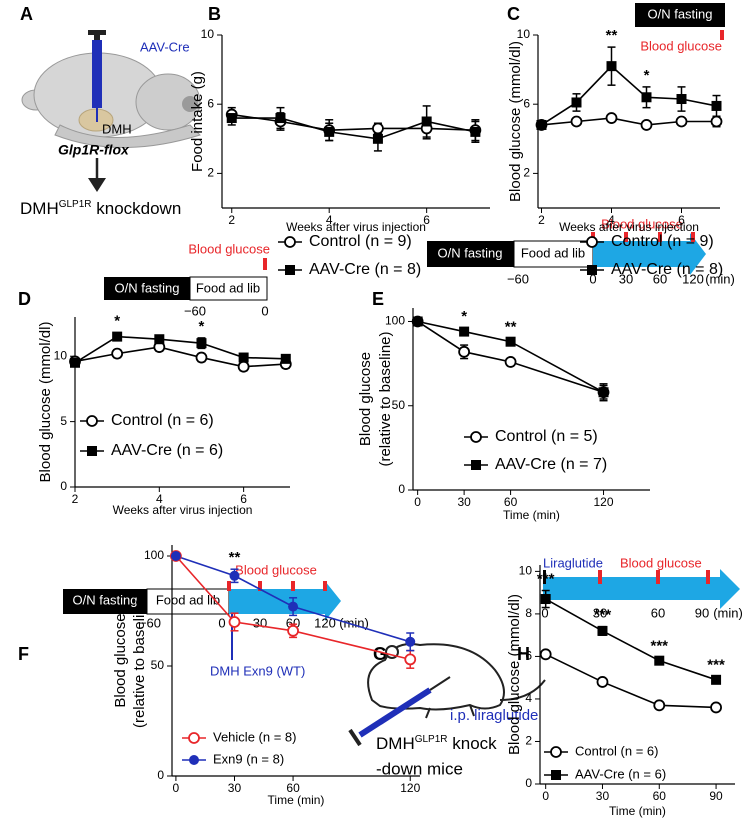 The height and width of the screenshot is (821, 750). What do you see at coordinates (431, 739) in the screenshot?
I see `mice-sup: GLP1R` at bounding box center [431, 739].